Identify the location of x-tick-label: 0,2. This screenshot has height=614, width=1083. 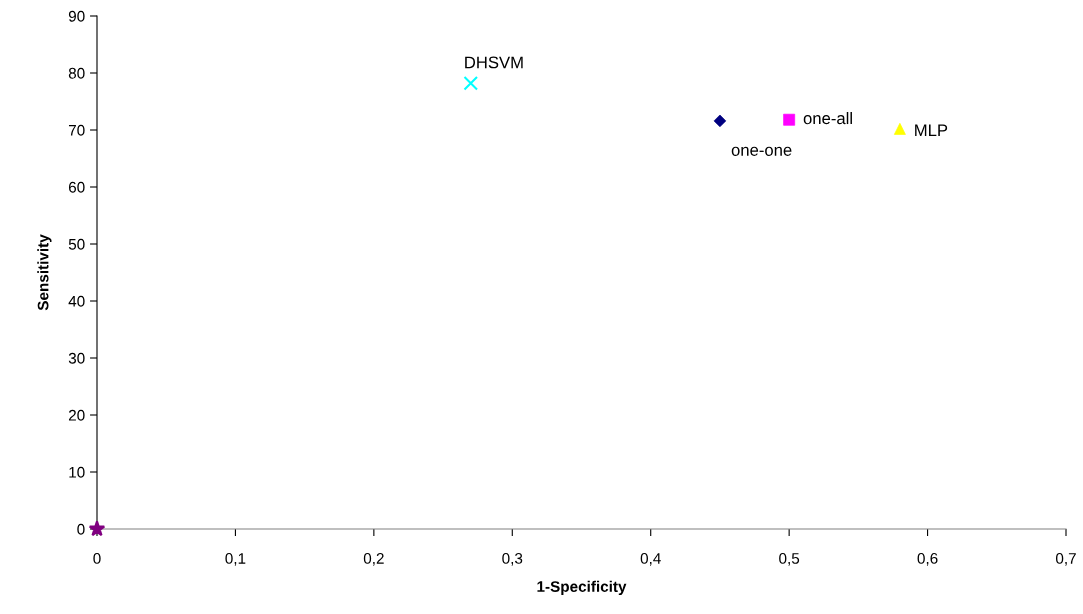
(373, 559).